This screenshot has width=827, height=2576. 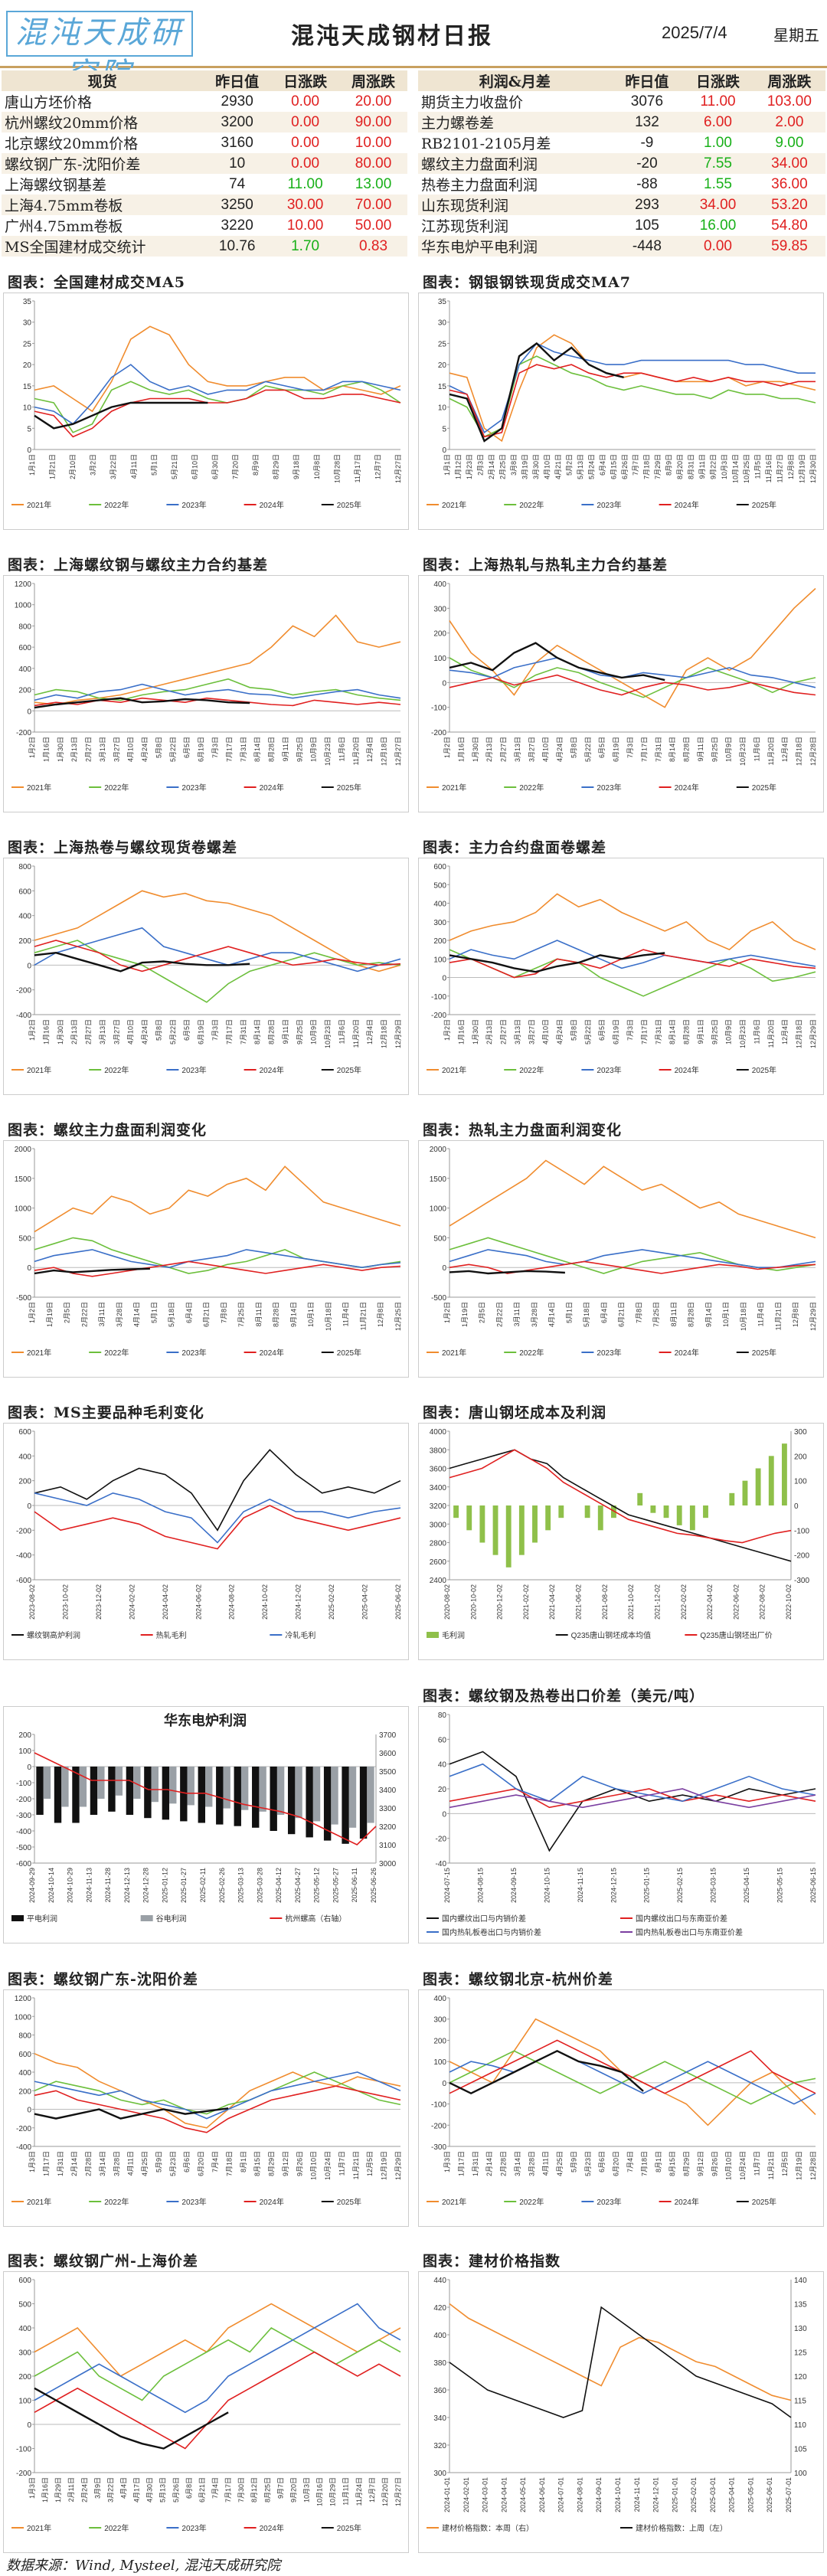 I want to click on y-tick-label: 100, so click(x=24, y=2402).